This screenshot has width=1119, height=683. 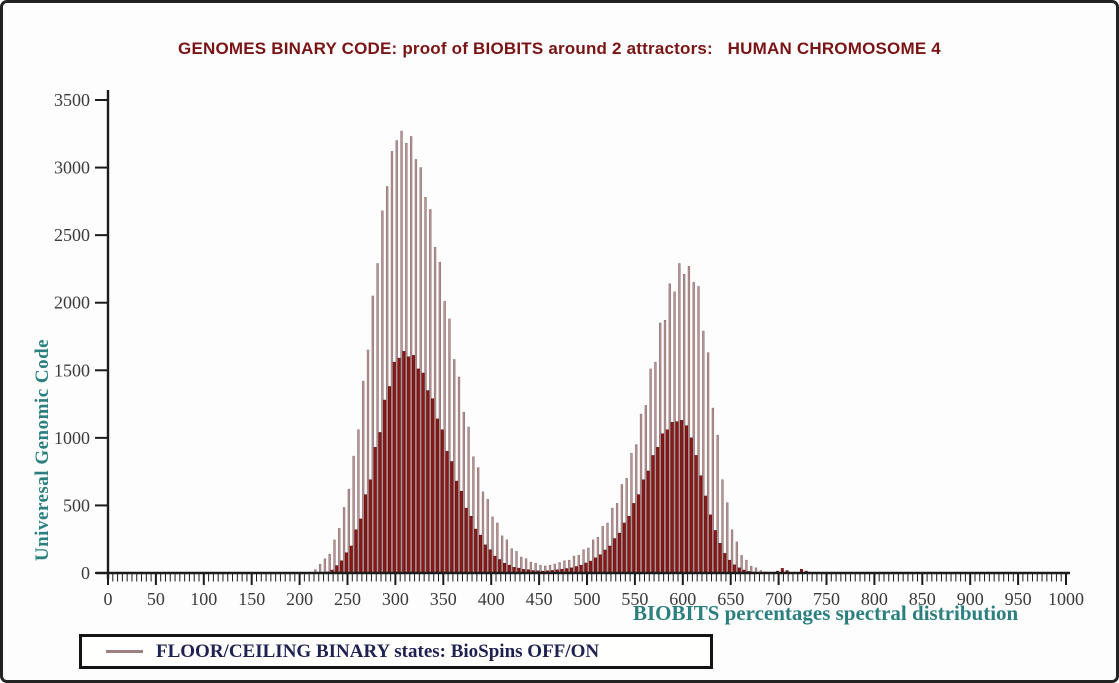 What do you see at coordinates (395, 599) in the screenshot?
I see `x-tick-label: 300` at bounding box center [395, 599].